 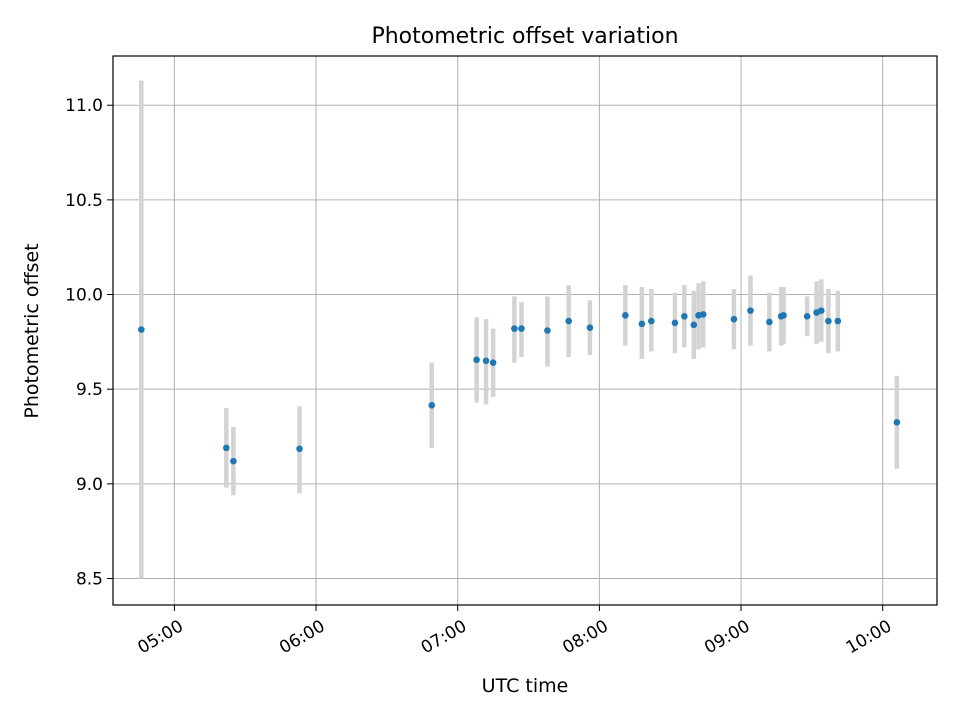 I want to click on y-axis-label: Photometric offset, so click(x=32, y=330).